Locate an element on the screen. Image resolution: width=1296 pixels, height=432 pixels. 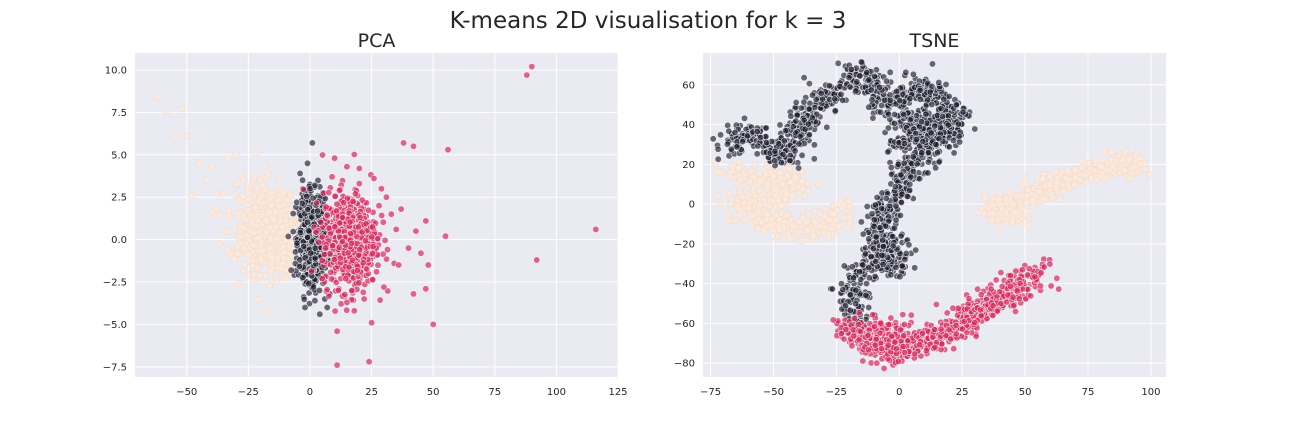
pca-plot-title: PCA is located at coordinates (377, 41).